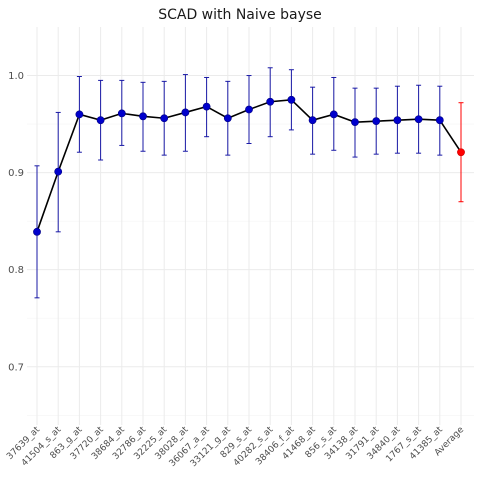 The image size is (480, 480). What do you see at coordinates (16, 222) in the screenshot?
I see `y-axis-ticks: 0.7 0.8 0.9 1.0` at bounding box center [16, 222].